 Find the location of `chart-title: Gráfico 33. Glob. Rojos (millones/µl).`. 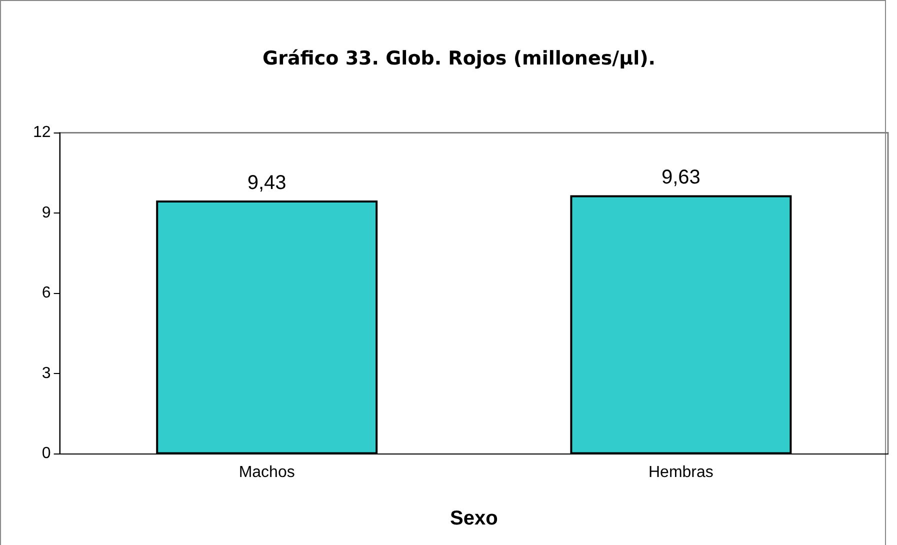

chart-title: Gráfico 33. Glob. Rojos (millones/µl). is located at coordinates (459, 58).